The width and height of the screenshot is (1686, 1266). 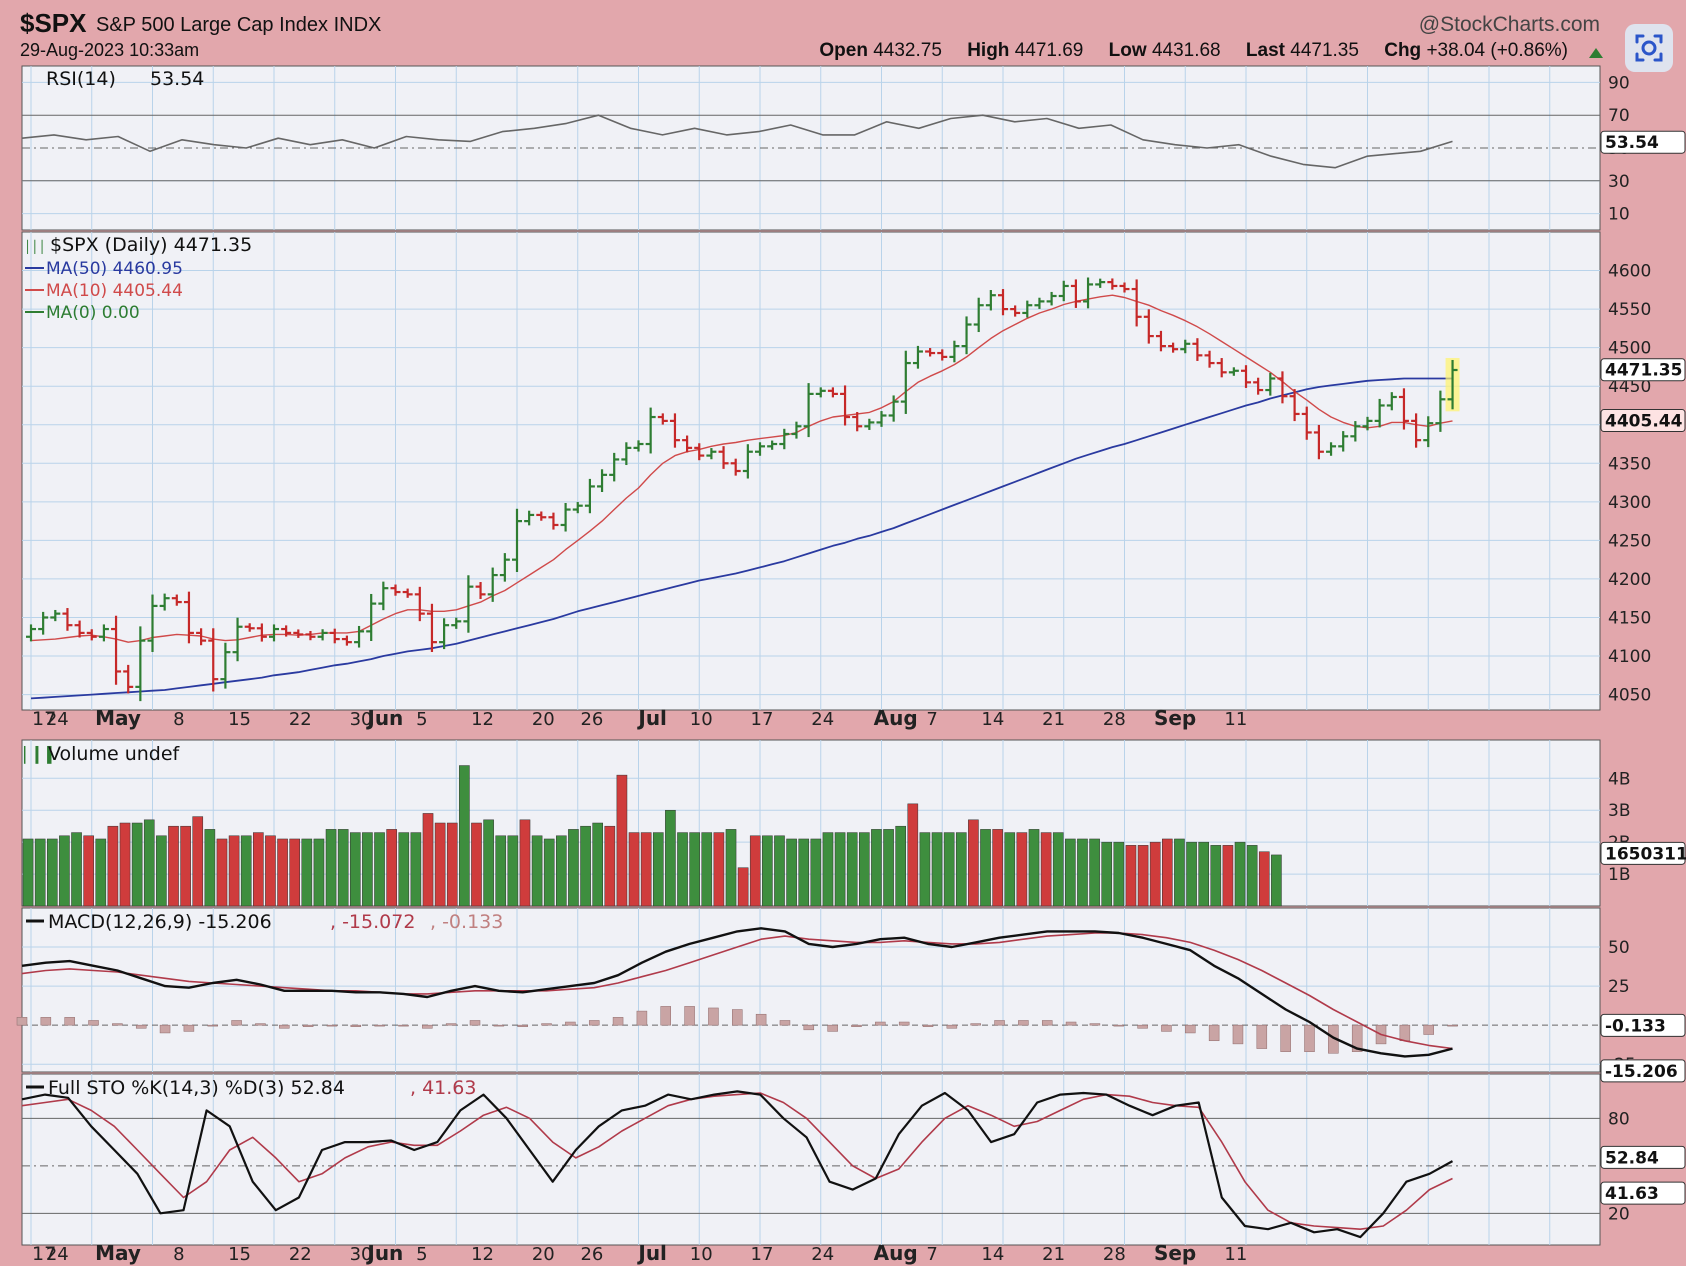 I want to click on rsi-last-tag: 53.54, so click(x=1632, y=143).